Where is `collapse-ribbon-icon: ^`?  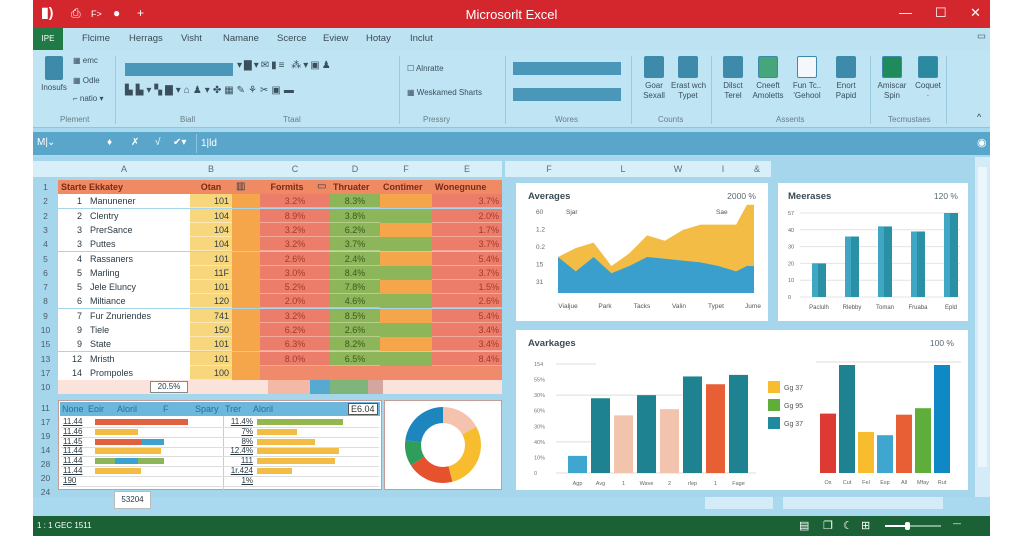
collapse-ribbon-icon: ^ is located at coordinates (979, 117).